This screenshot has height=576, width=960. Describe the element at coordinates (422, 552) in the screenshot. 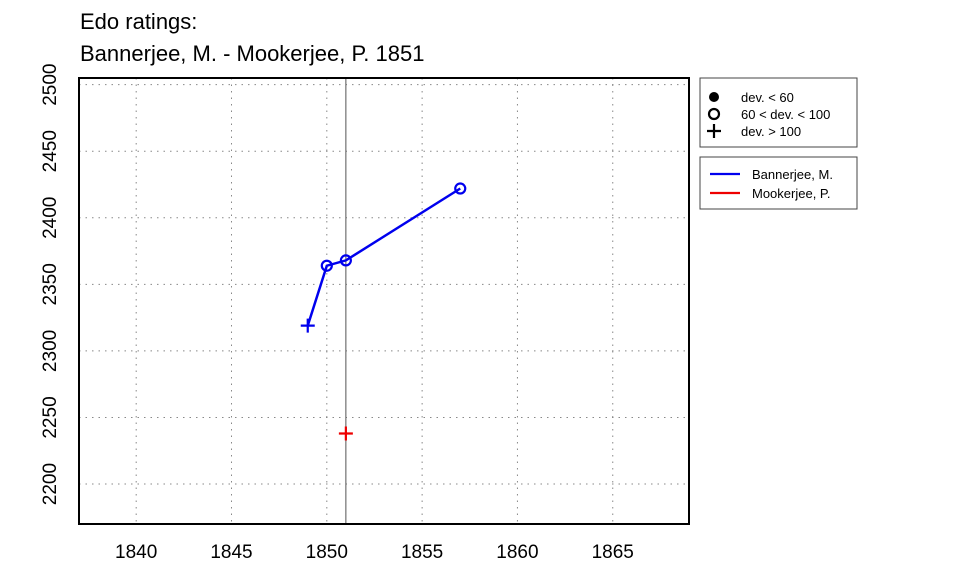

I see `x-tick-label: 1855` at that location.